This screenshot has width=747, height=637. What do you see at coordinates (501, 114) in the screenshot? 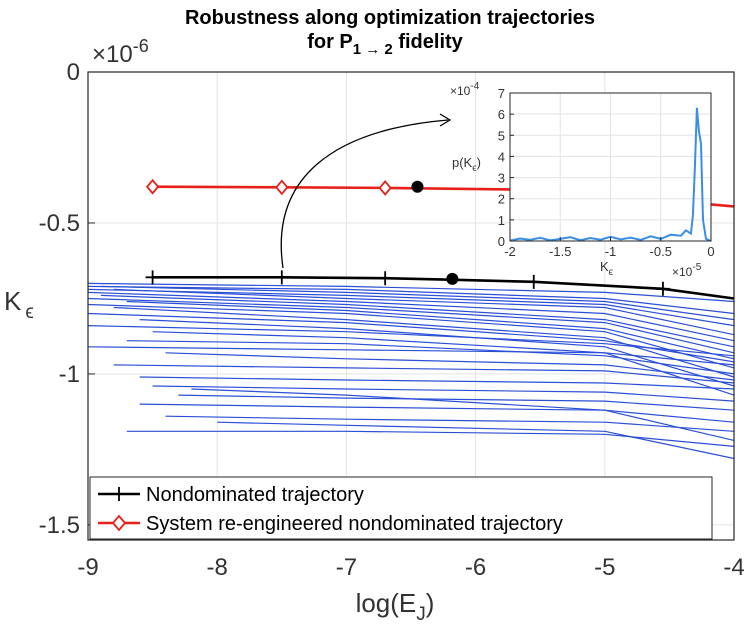
I see `inset-ytick-label-6: 6` at bounding box center [501, 114].